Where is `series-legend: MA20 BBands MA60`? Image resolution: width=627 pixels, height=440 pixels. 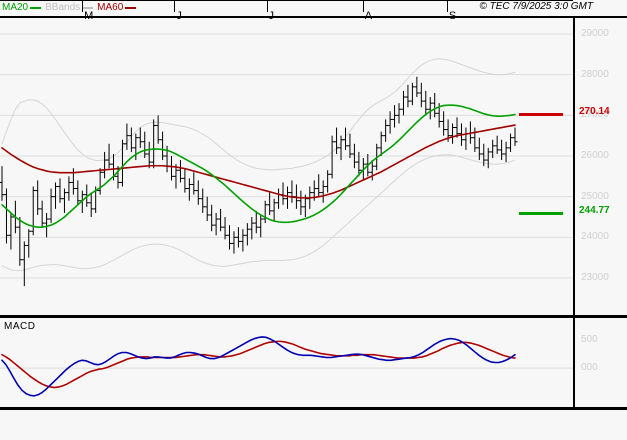
series-legend: MA20 BBands MA60 is located at coordinates (69, 8).